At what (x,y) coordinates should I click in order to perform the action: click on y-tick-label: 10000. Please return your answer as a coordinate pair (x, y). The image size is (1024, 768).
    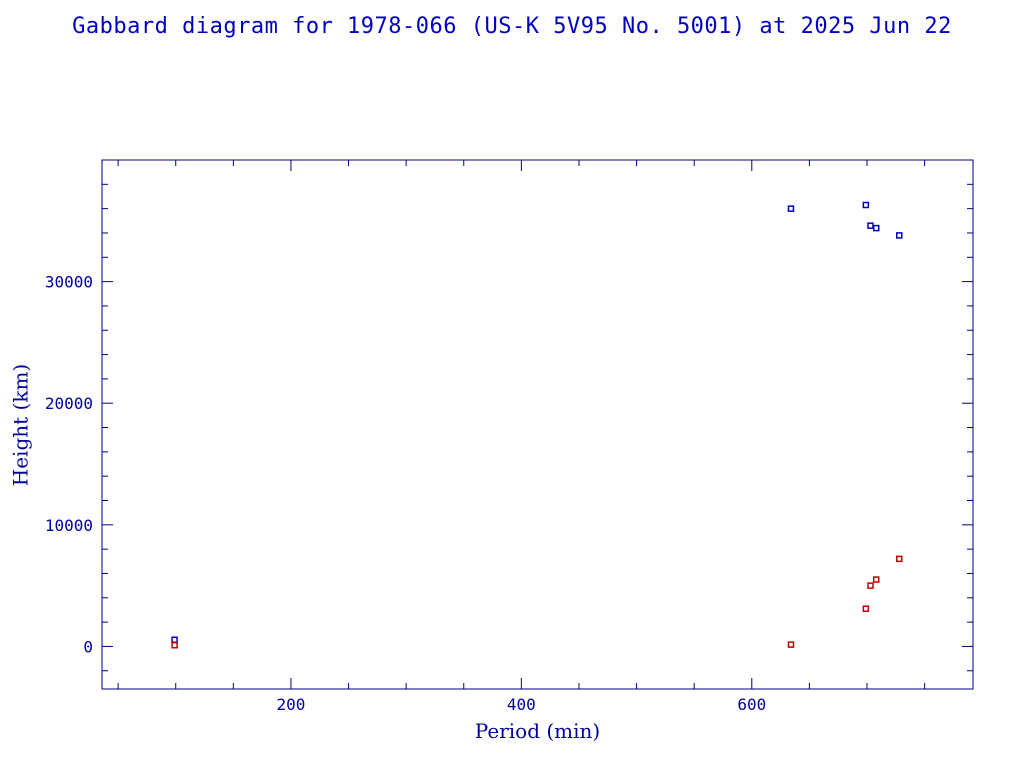
    Looking at the image, I should click on (69, 525).